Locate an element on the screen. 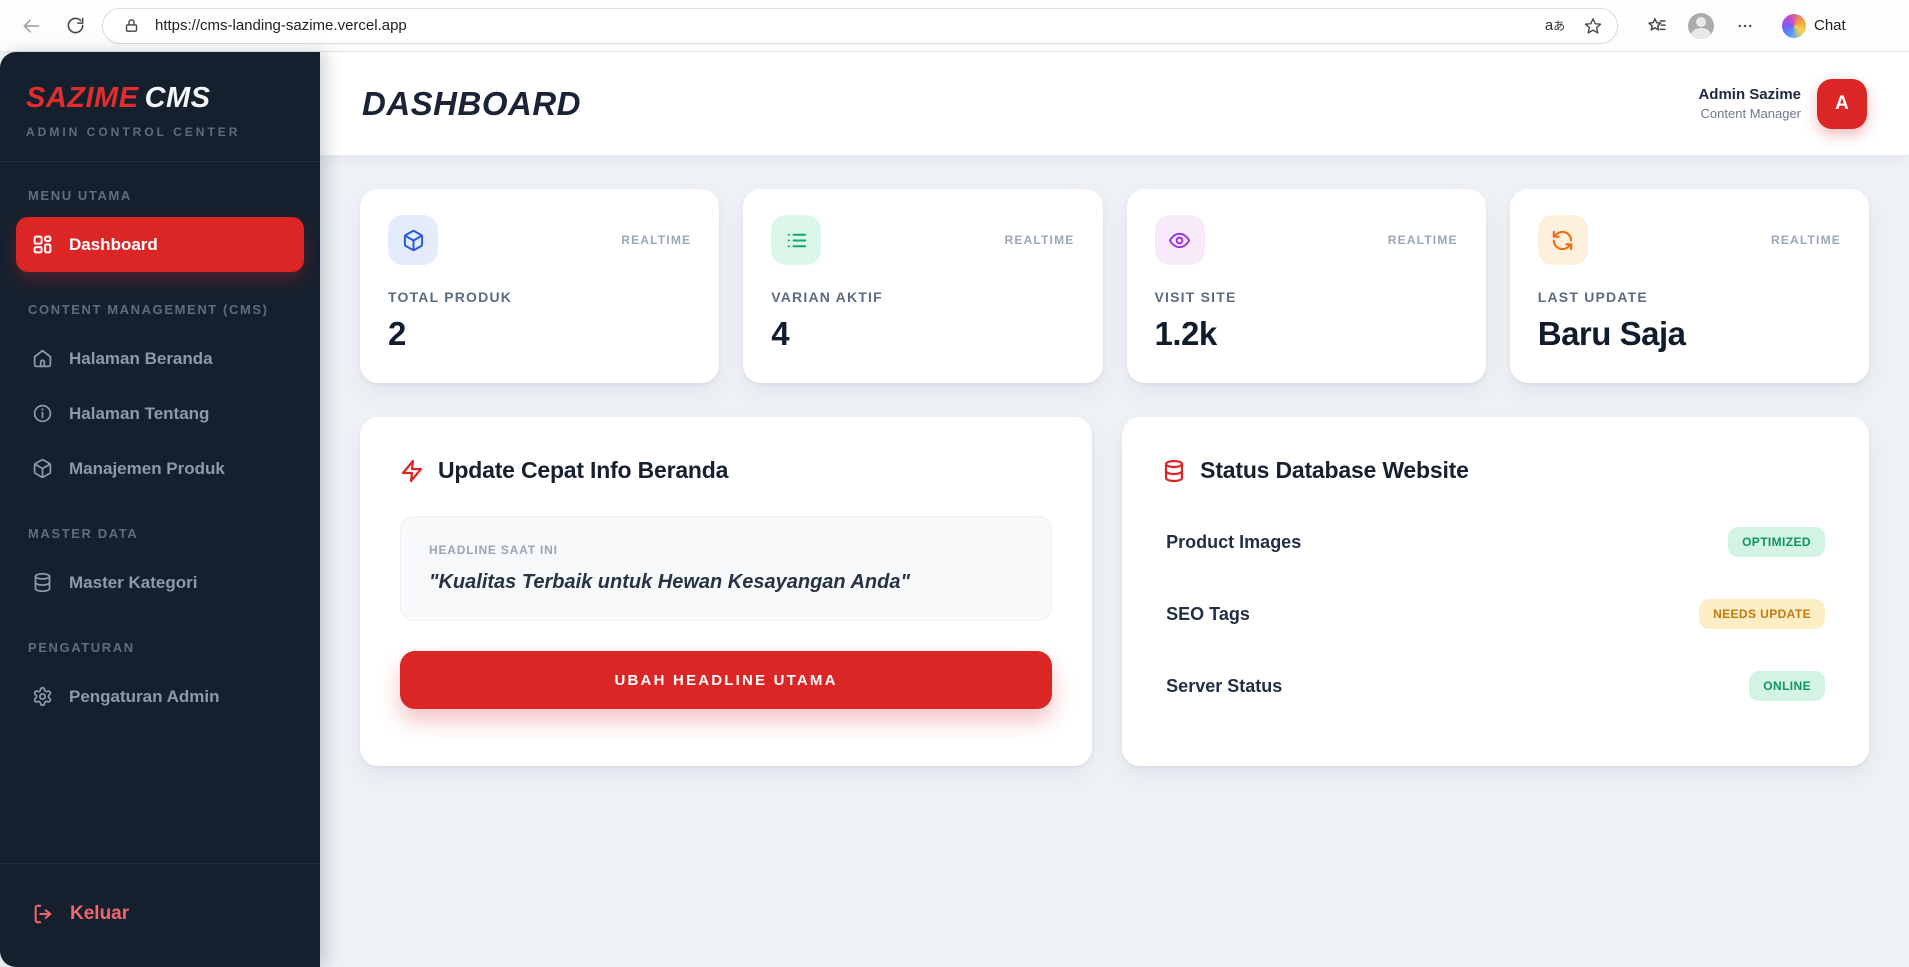 Image resolution: width=1909 pixels, height=967 pixels. sidebar-item-manajemen-produk: Manajemen Produk is located at coordinates (160, 468).